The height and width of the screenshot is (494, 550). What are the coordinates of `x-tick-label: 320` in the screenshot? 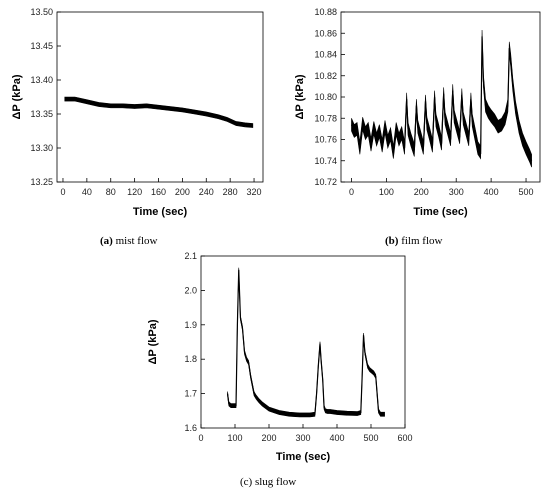 It's located at (254, 192).